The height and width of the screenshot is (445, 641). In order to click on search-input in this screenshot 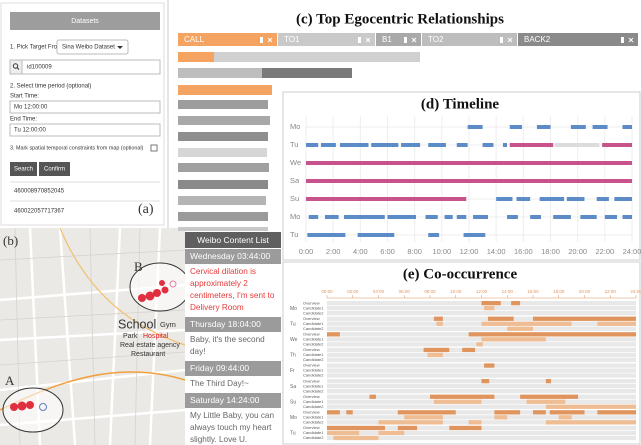, I will do `click(91, 67)`.